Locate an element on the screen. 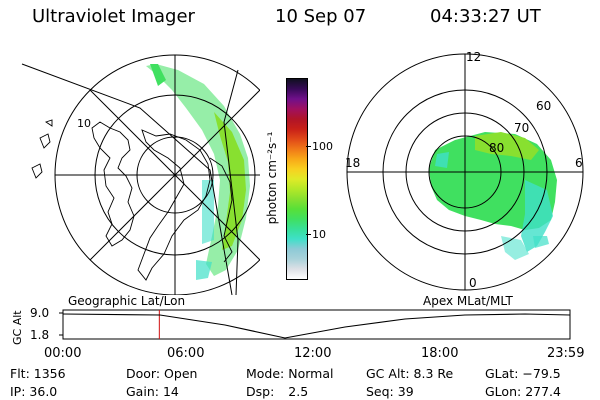 This screenshot has height=400, width=600. mode-info: Mode: Normal is located at coordinates (290, 373).